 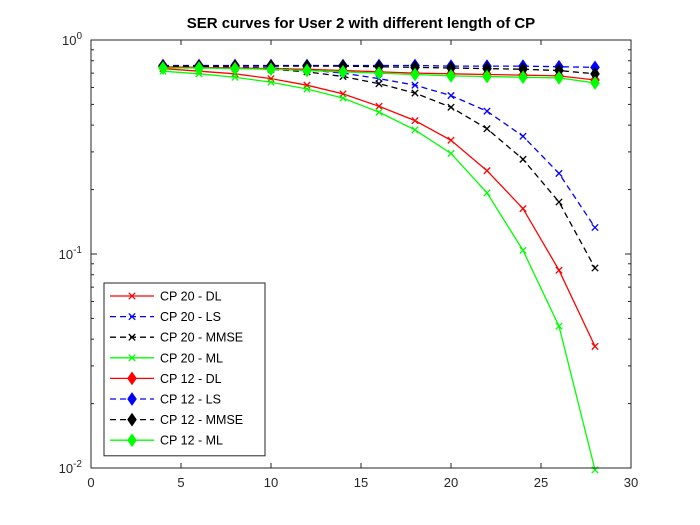 What do you see at coordinates (90, 482) in the screenshot?
I see `x-tick-label: 0` at bounding box center [90, 482].